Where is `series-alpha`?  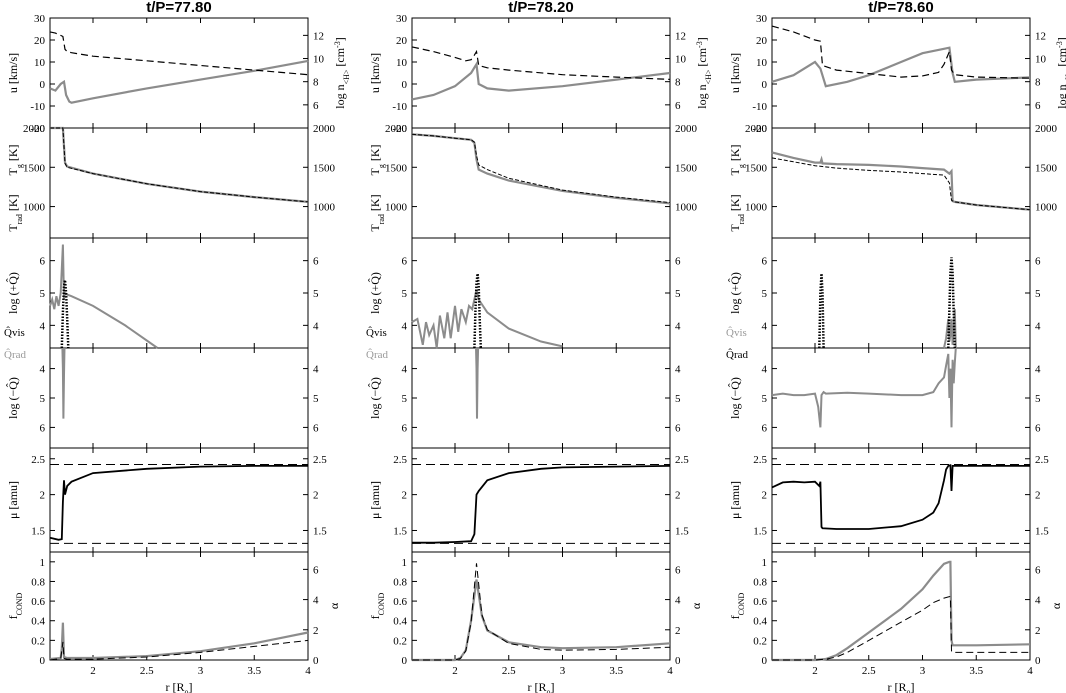 series-alpha is located at coordinates (179, 650).